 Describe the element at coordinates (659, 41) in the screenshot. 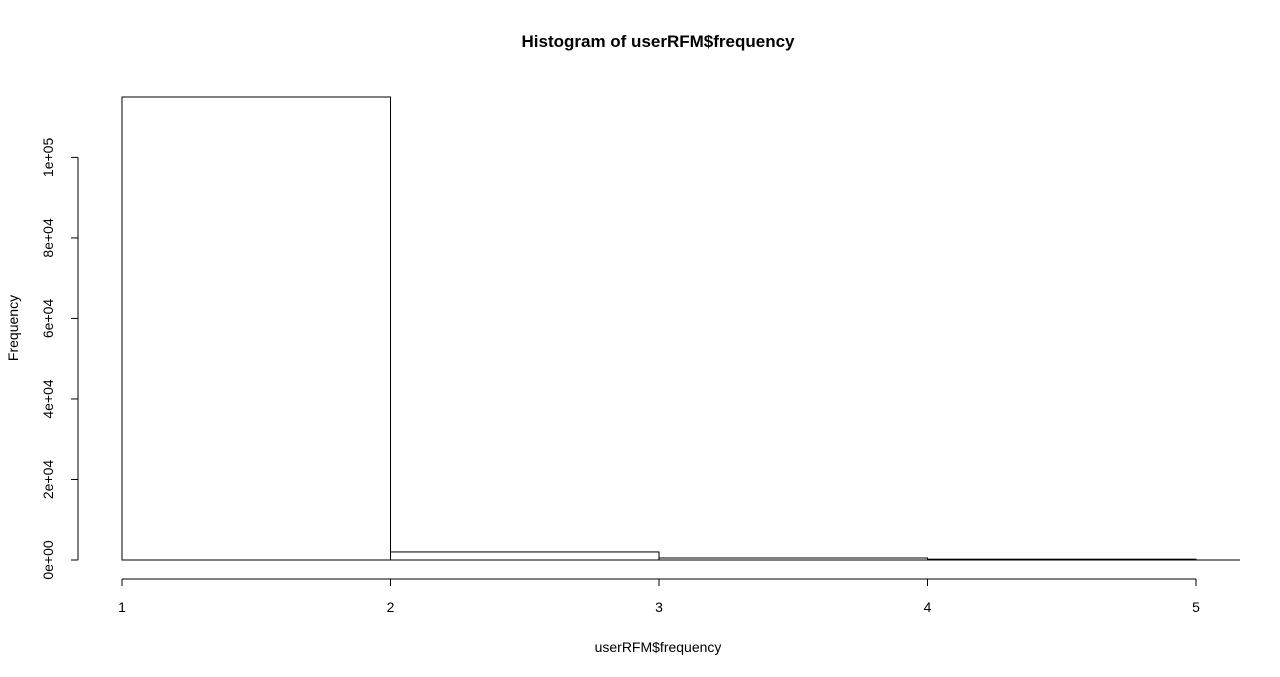

I see `chart-title: Histogram of userRFM$frequency` at that location.